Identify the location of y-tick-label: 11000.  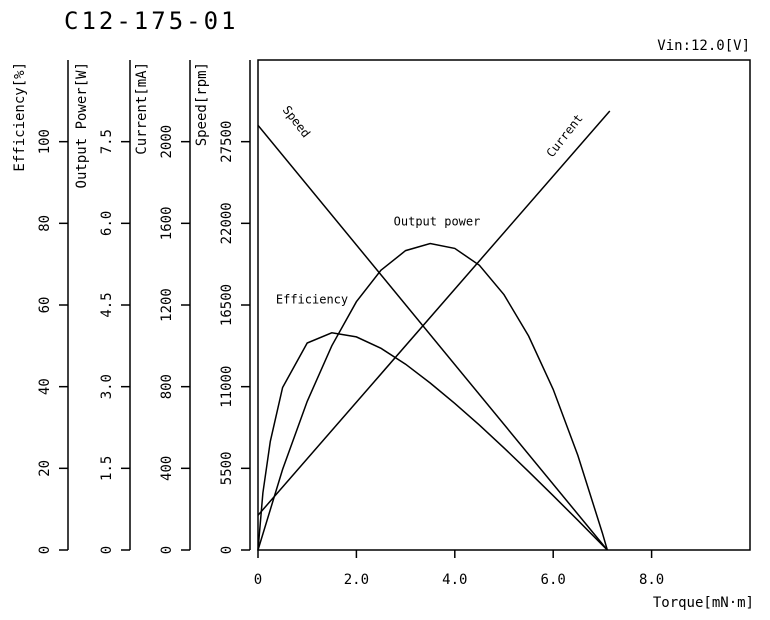
(227, 387).